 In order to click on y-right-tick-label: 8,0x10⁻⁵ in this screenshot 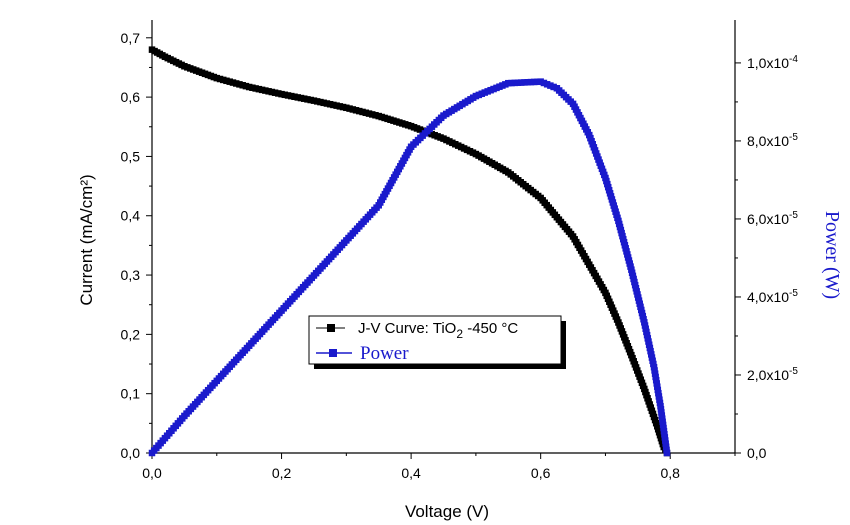, I will do `click(772, 140)`.